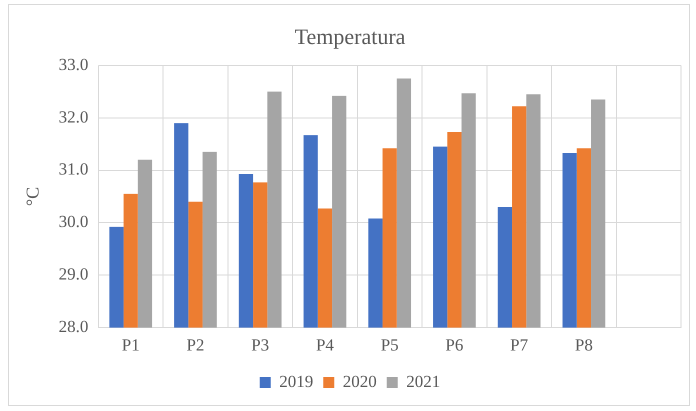 This screenshot has width=696, height=411. I want to click on x-tick-label: P7, so click(519, 344).